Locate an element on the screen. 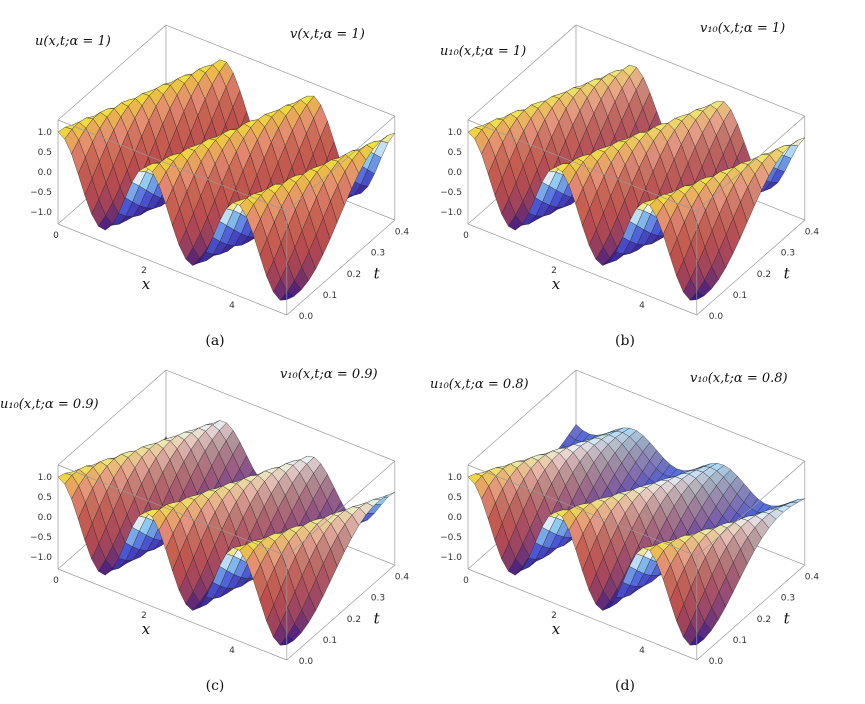  v-label: v(x,t;α = 1) is located at coordinates (327, 34).